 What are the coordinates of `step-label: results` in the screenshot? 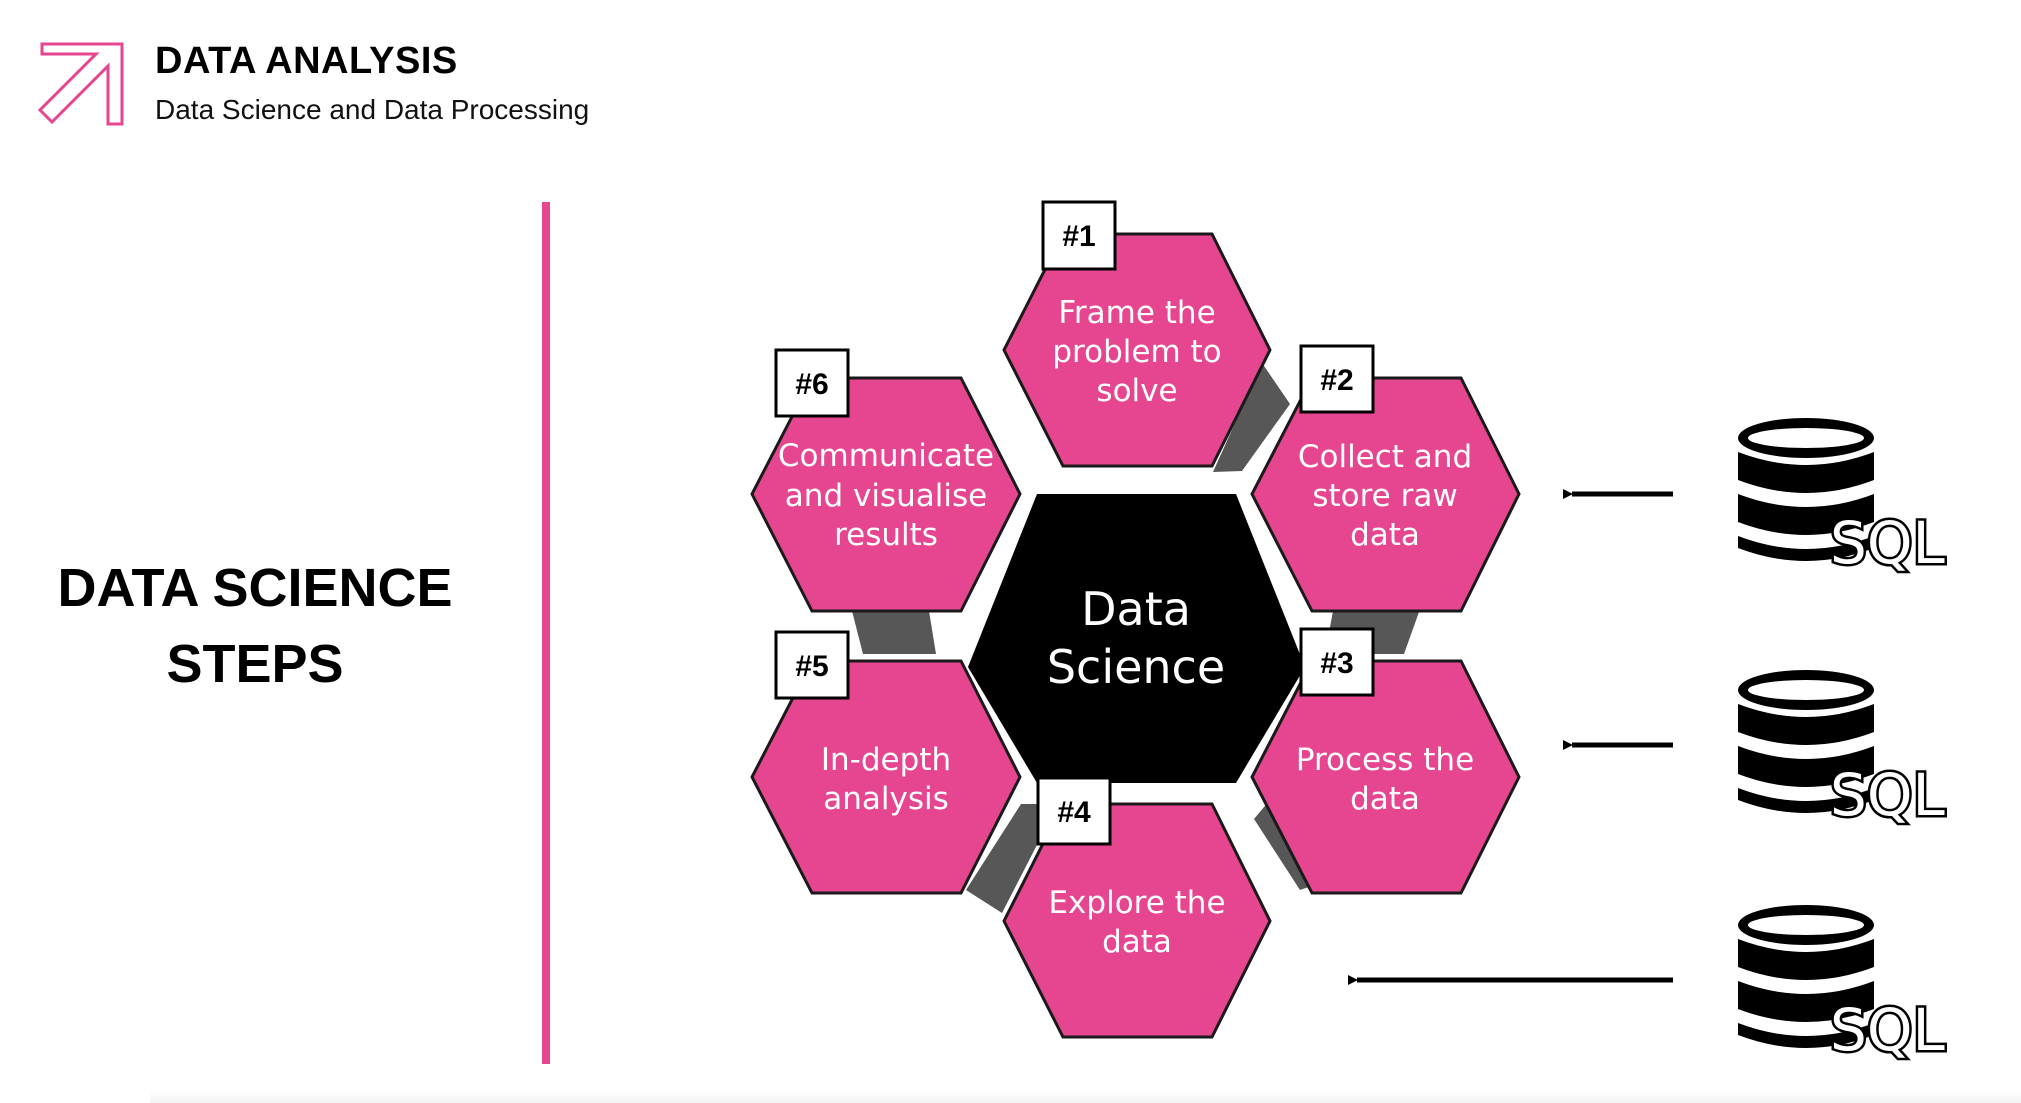 It's located at (886, 535).